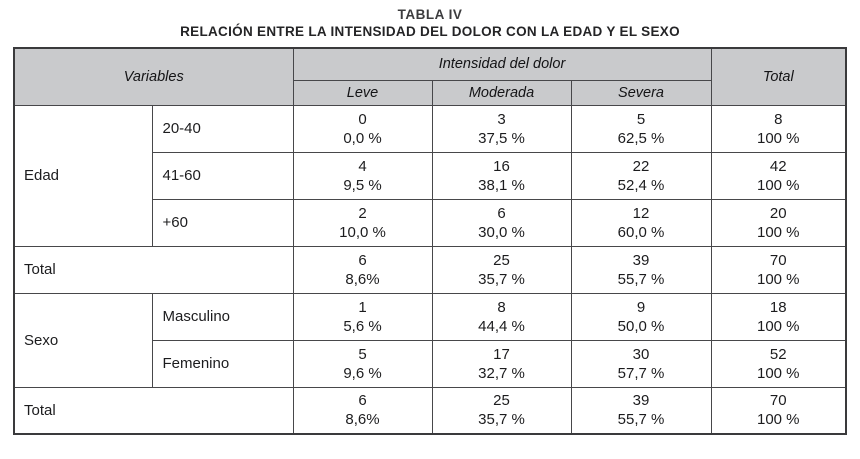  I want to click on cell-total-sexo-leve: 6 8,6%, so click(362, 410).